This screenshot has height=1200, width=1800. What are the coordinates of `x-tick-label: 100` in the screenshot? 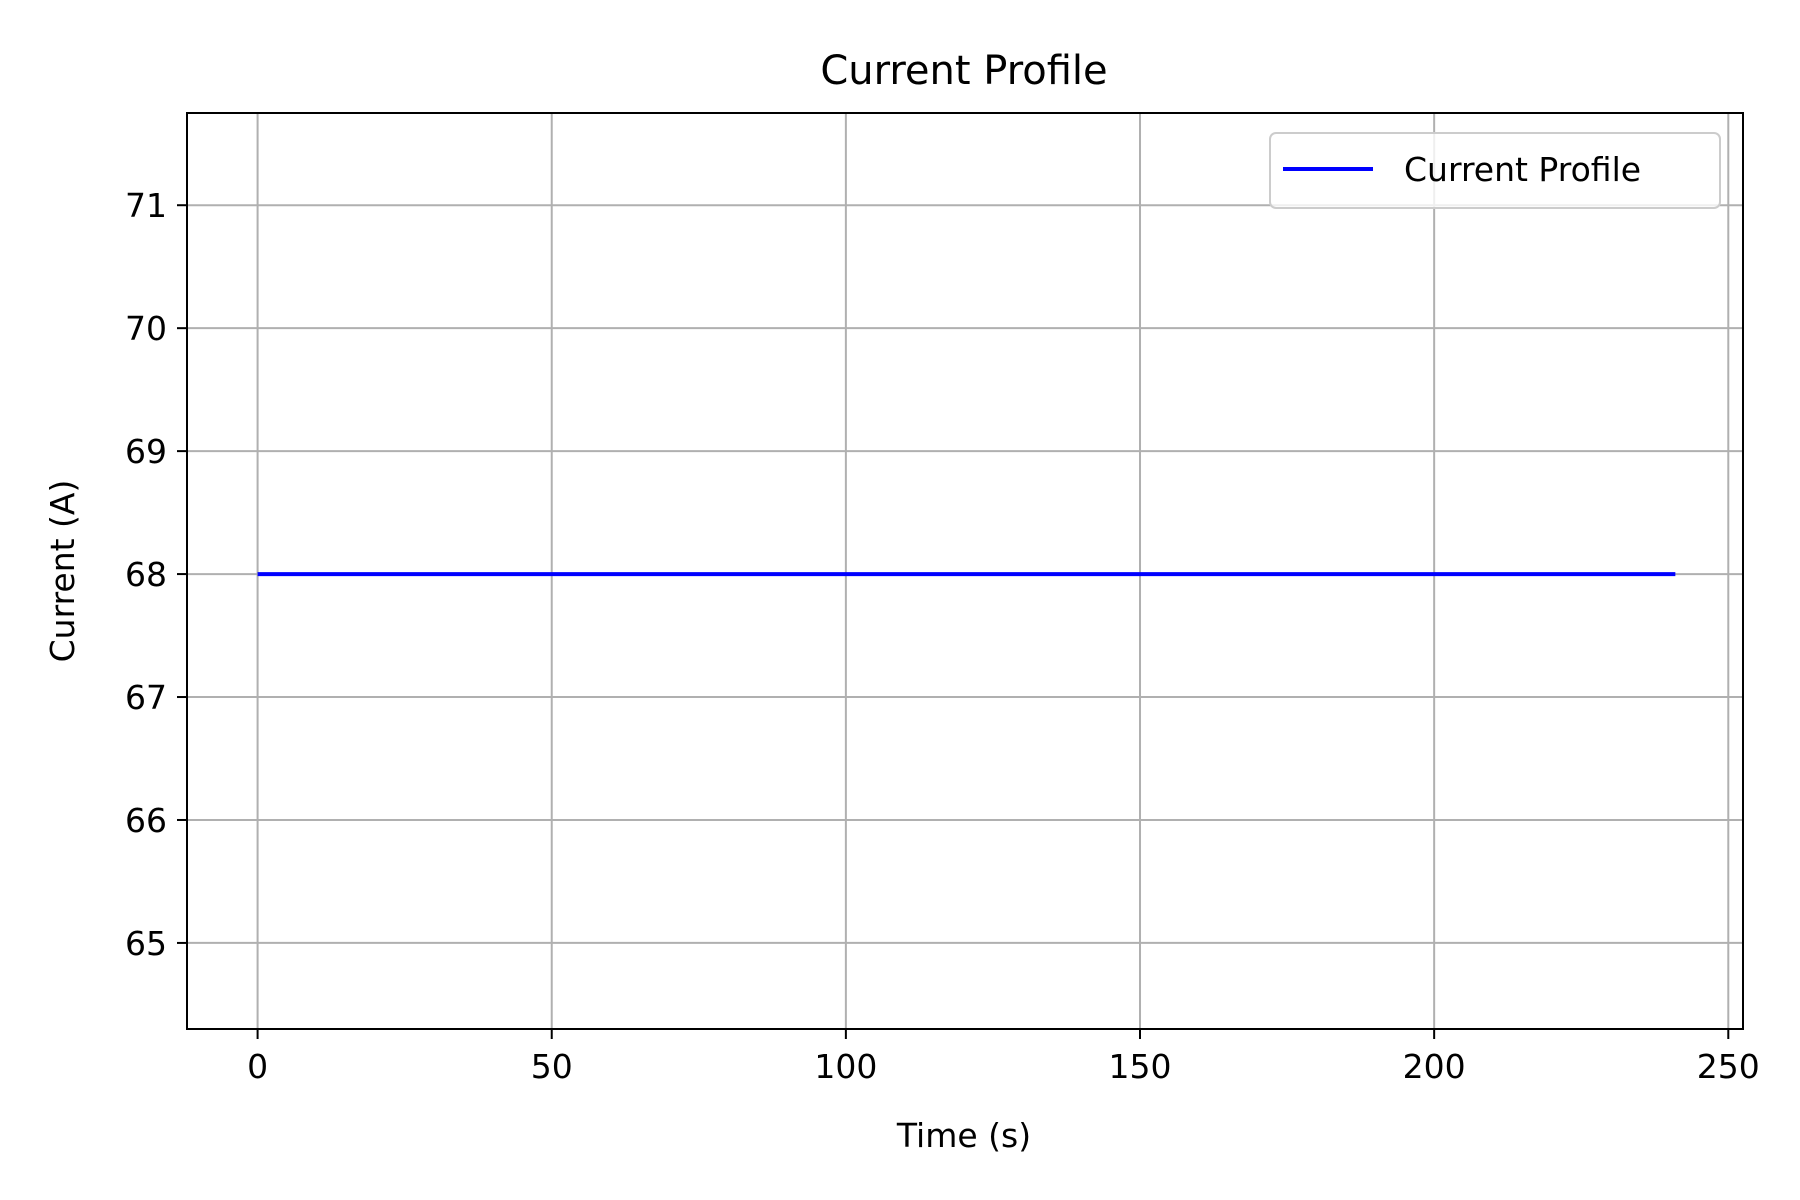 It's located at (845, 1066).